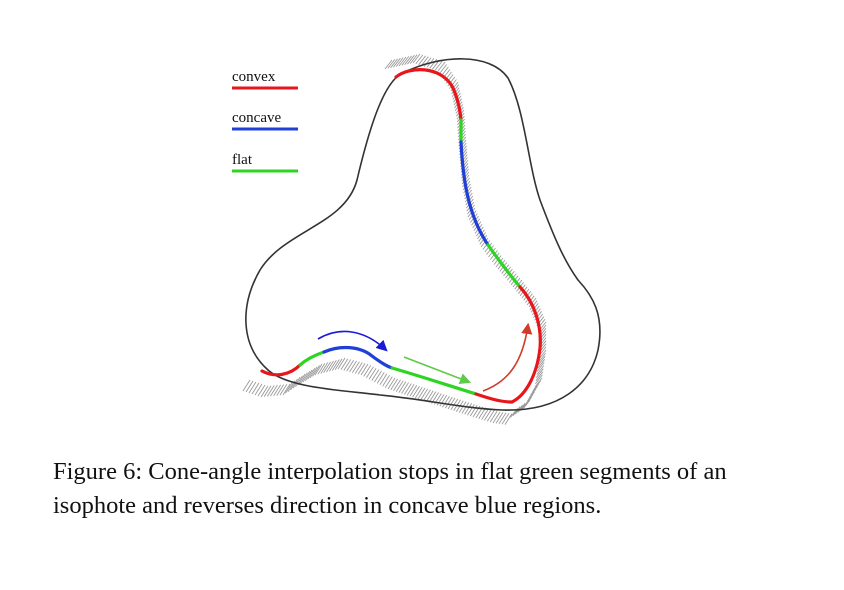  Describe the element at coordinates (242, 160) in the screenshot. I see `legend-flat-label: flat` at that location.